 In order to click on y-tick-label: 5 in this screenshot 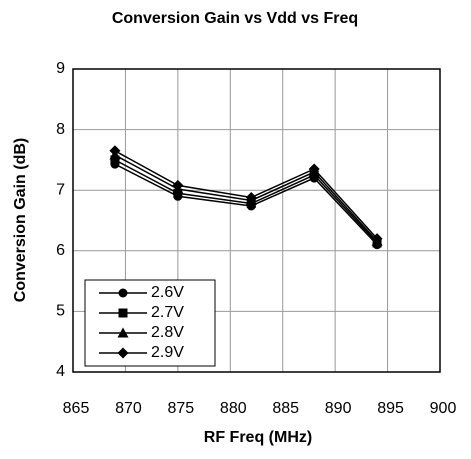, I will do `click(60, 311)`.